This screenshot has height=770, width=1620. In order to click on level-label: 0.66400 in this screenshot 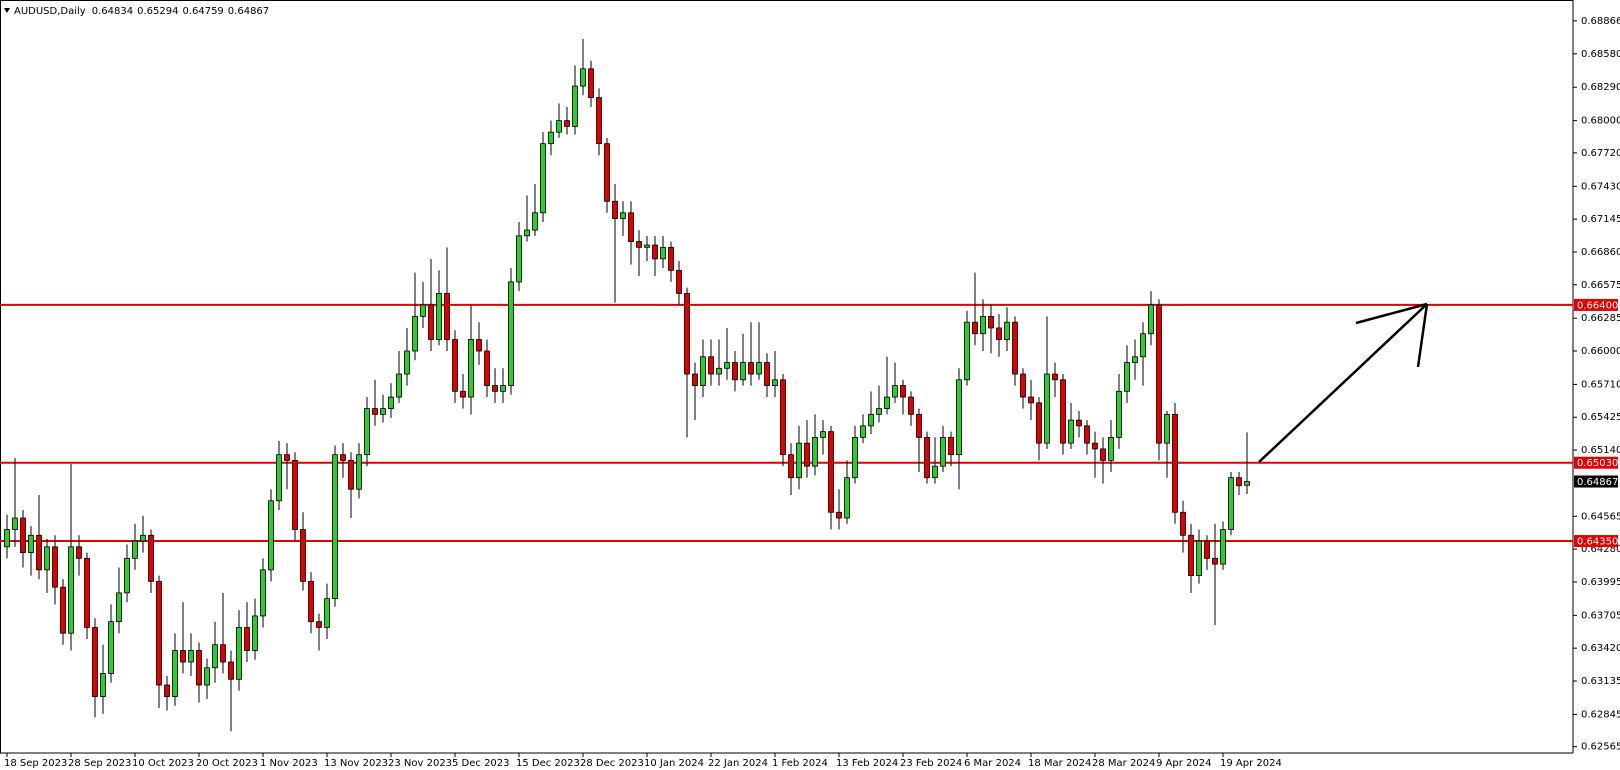, I will do `click(1597, 305)`.